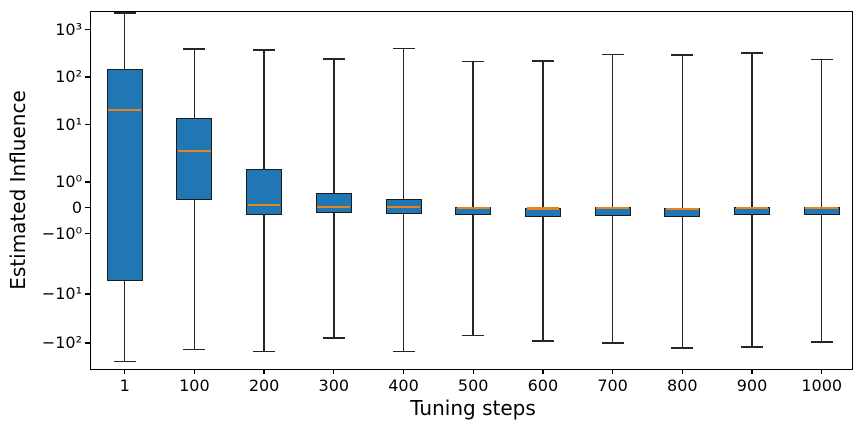 This screenshot has width=867, height=434. Describe the element at coordinates (264, 385) in the screenshot. I see `x-tick-label: 200` at that location.